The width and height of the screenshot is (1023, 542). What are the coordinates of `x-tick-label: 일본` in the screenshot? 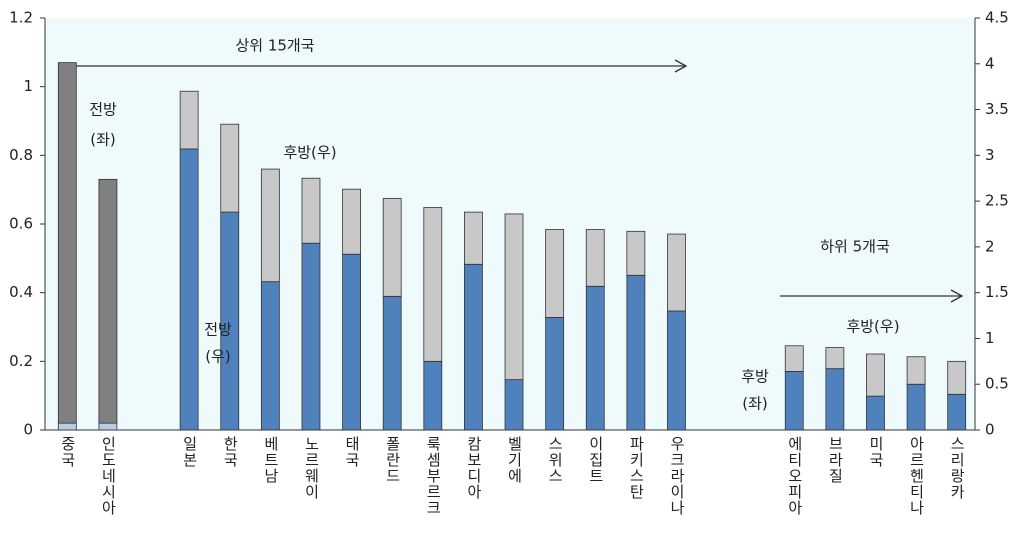 It's located at (190, 452).